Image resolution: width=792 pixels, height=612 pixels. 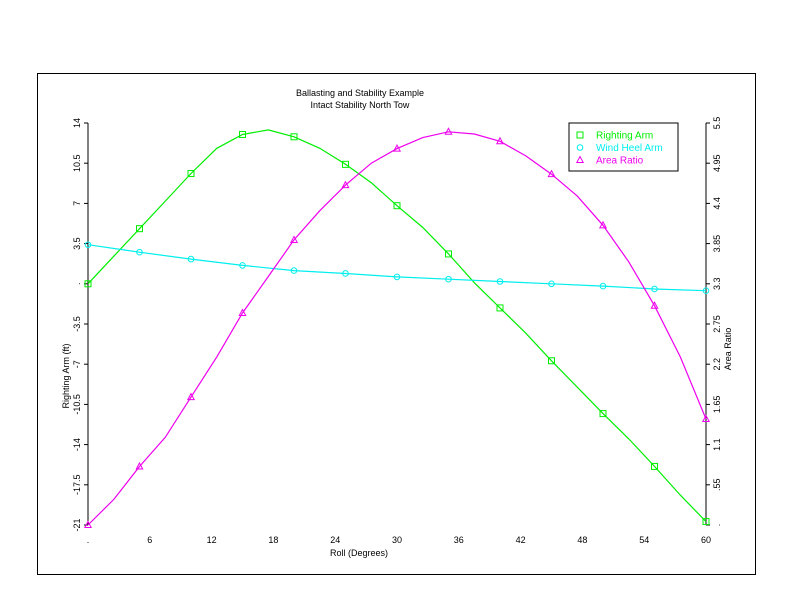 What do you see at coordinates (77, 284) in the screenshot?
I see `y-tick-label: .` at bounding box center [77, 284].